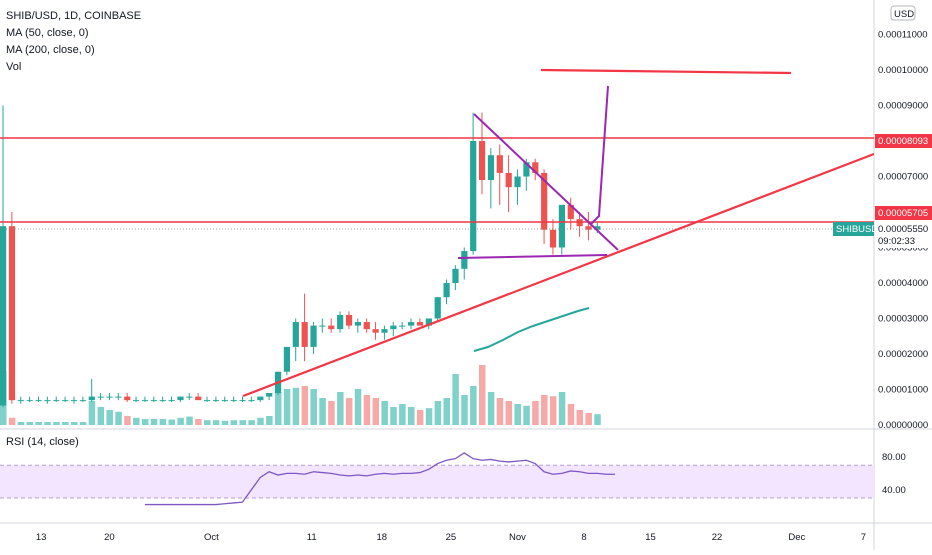 The height and width of the screenshot is (555, 932). I want to click on rsi-legend: RSI (14, close), so click(42, 442).